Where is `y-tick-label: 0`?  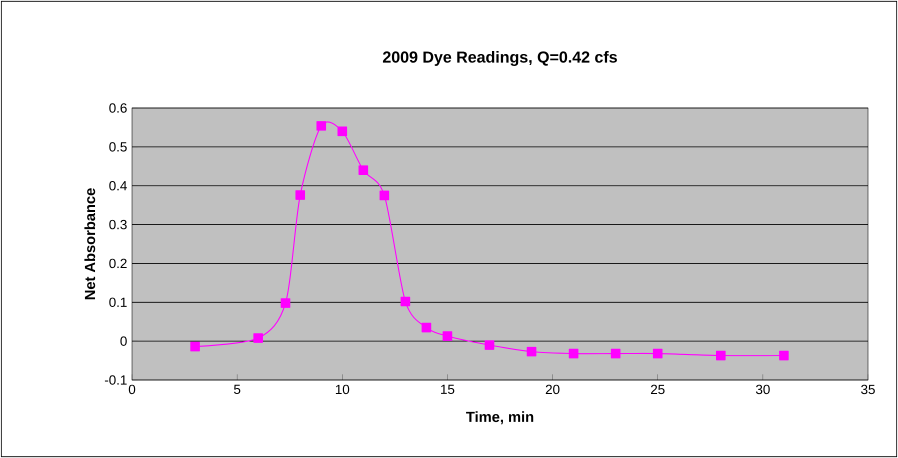 y-tick-label: 0 is located at coordinates (123, 341).